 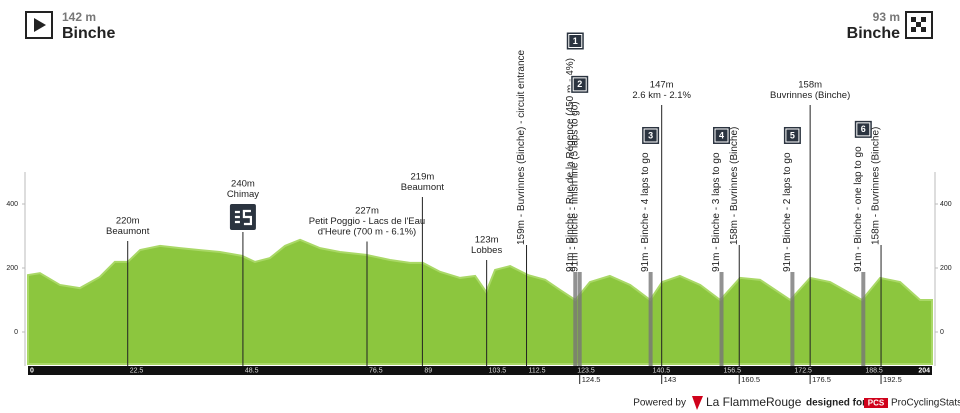 What do you see at coordinates (367, 221) in the screenshot?
I see `waypoint-label: Petit Poggio - Lacs de l'Eau` at bounding box center [367, 221].